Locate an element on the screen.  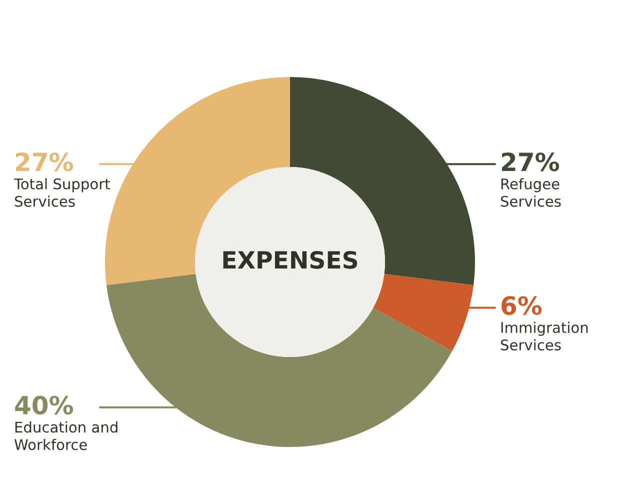
data-label: 40% is located at coordinates (44, 405).